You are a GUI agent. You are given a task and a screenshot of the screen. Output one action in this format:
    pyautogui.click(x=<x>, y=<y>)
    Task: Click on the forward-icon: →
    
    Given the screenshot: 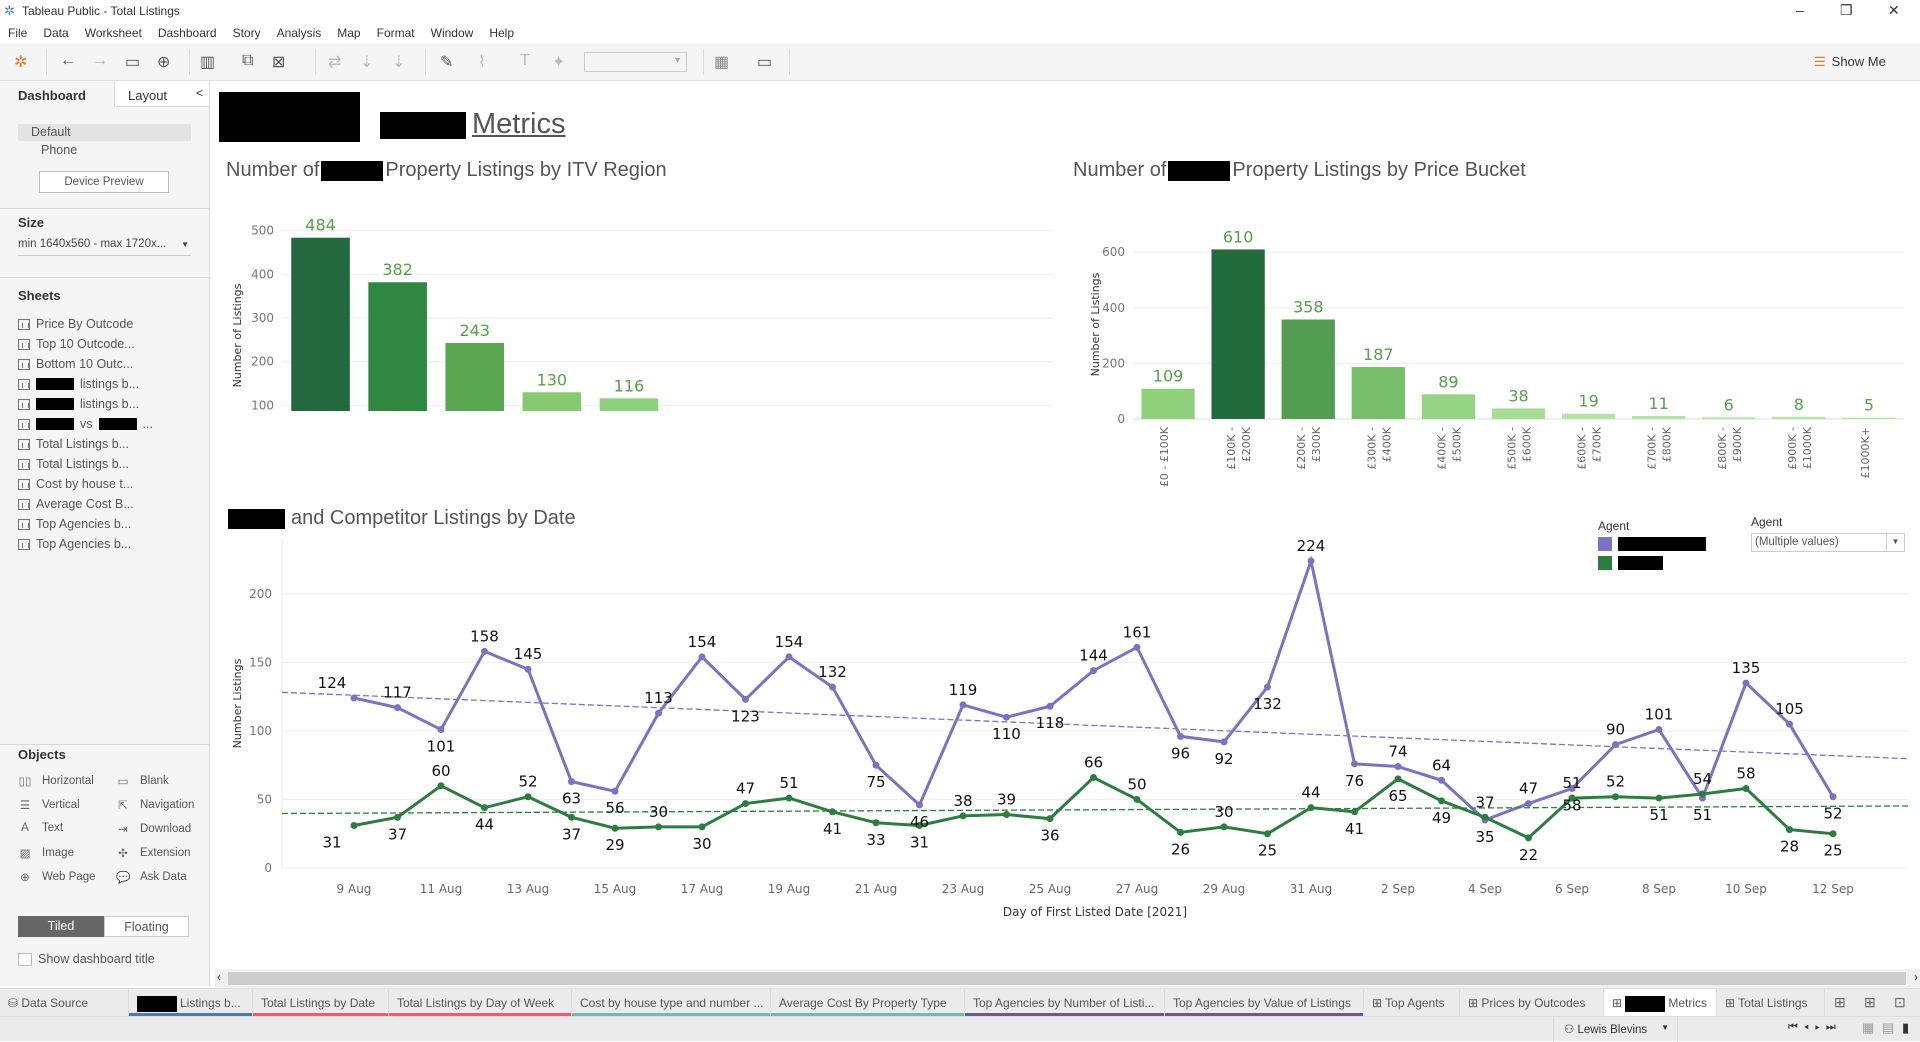 What is the action you would take?
    pyautogui.click(x=100, y=60)
    